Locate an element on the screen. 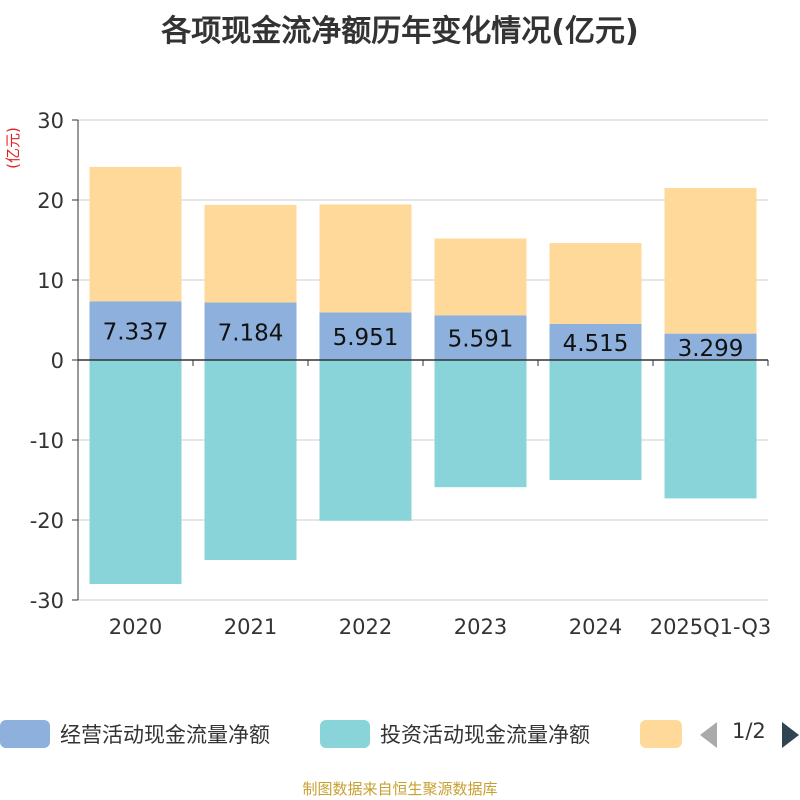 The image size is (800, 800). bar-series-0-2025Q1-Q3 is located at coordinates (710, 346).